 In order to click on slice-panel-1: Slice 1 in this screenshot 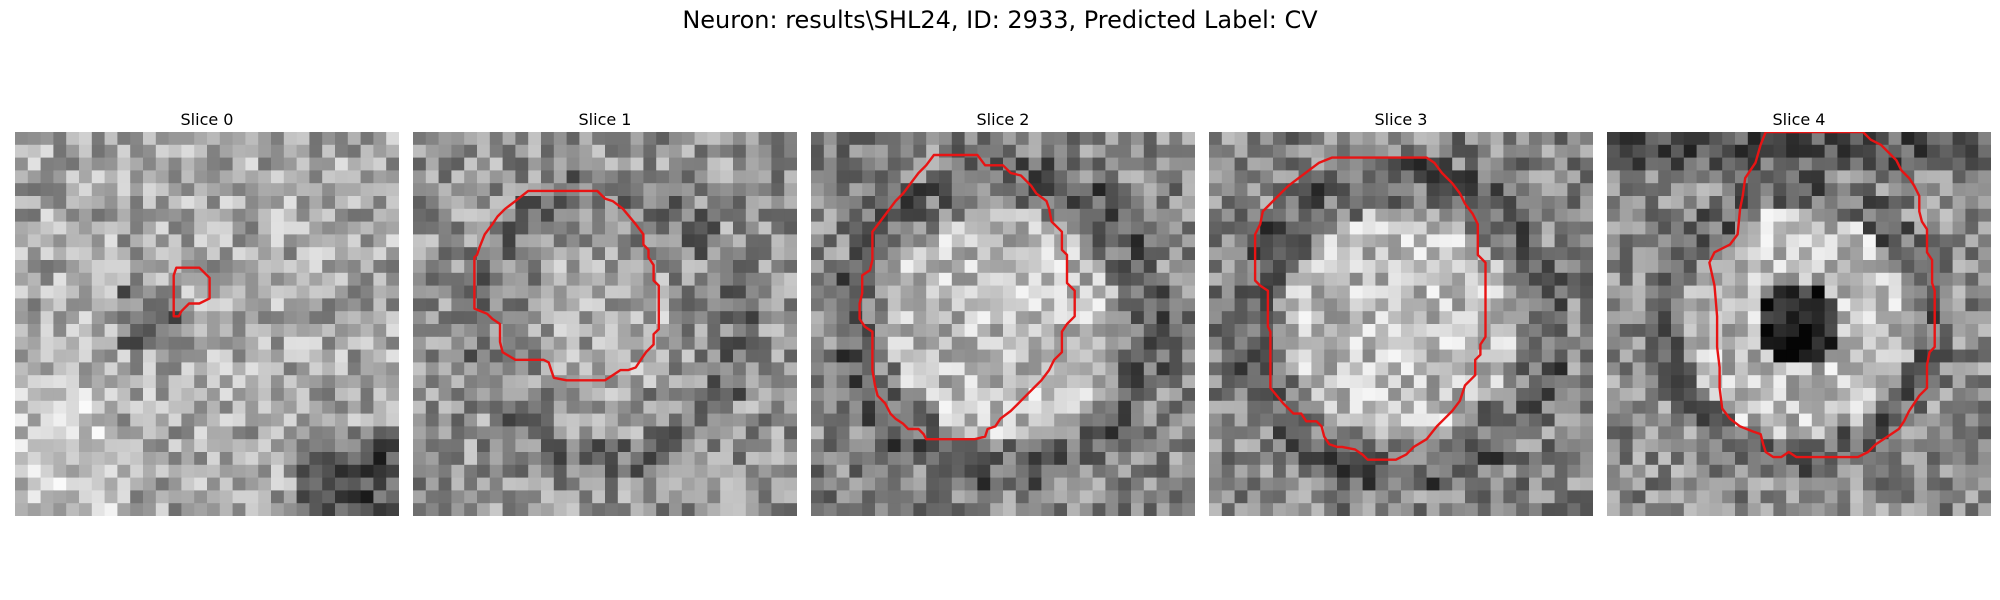, I will do `click(605, 312)`.